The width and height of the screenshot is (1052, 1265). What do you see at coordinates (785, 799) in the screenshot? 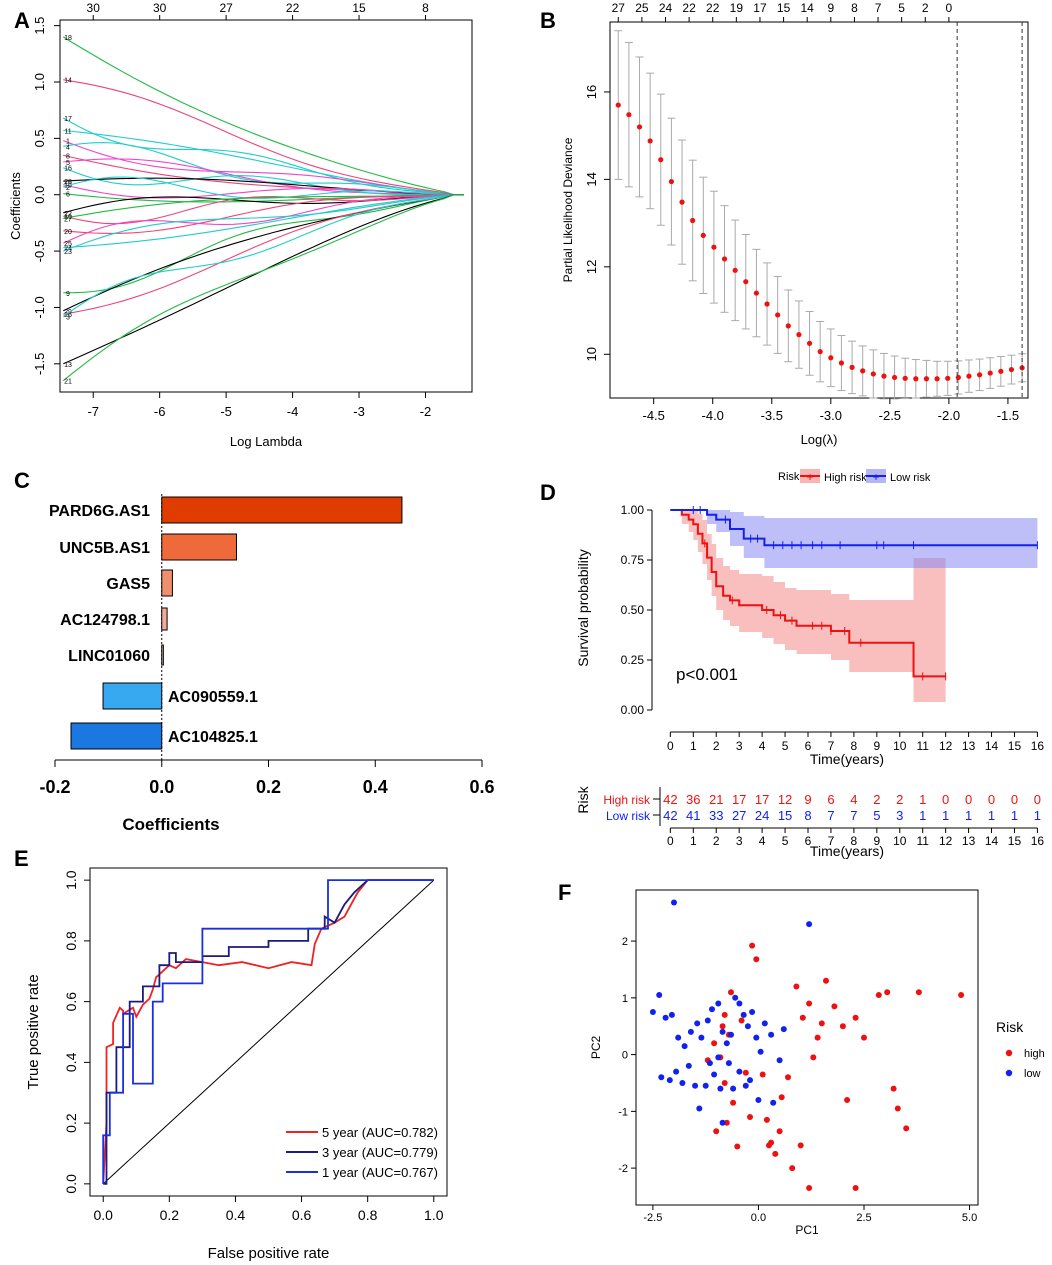
I see `risk-count: 12` at bounding box center [785, 799].